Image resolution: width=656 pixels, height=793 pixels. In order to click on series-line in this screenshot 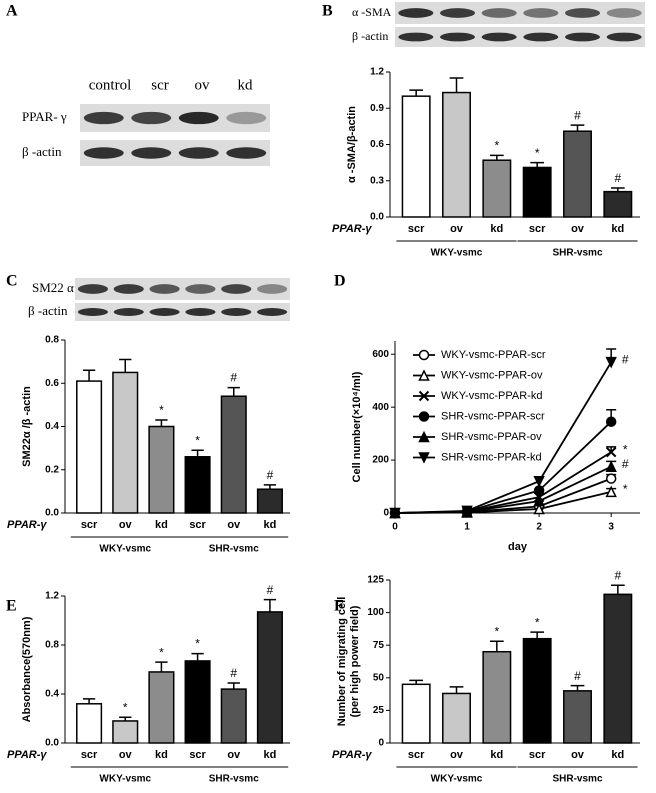, I will do `click(503, 437)`.